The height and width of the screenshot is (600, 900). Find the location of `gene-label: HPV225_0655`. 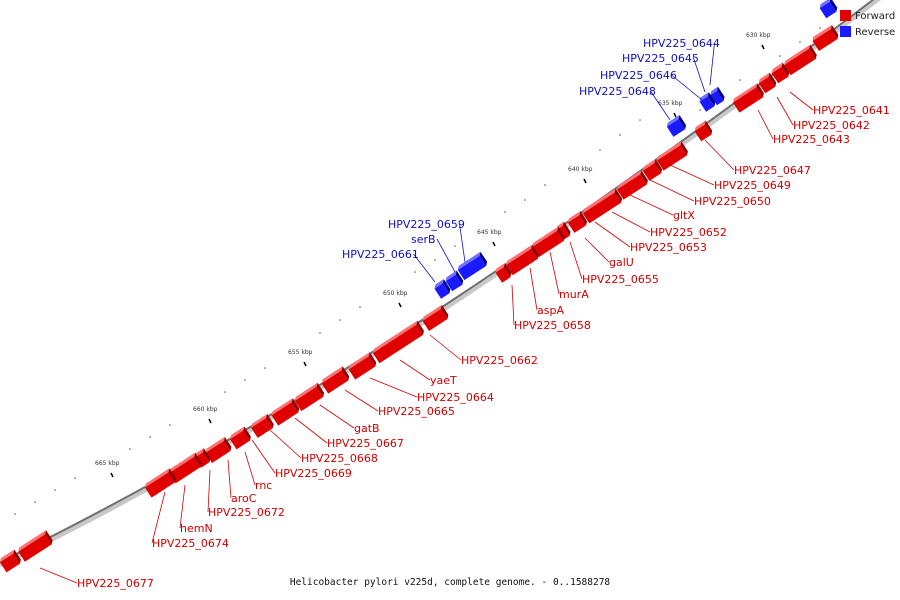

gene-label: HPV225_0655 is located at coordinates (620, 279).